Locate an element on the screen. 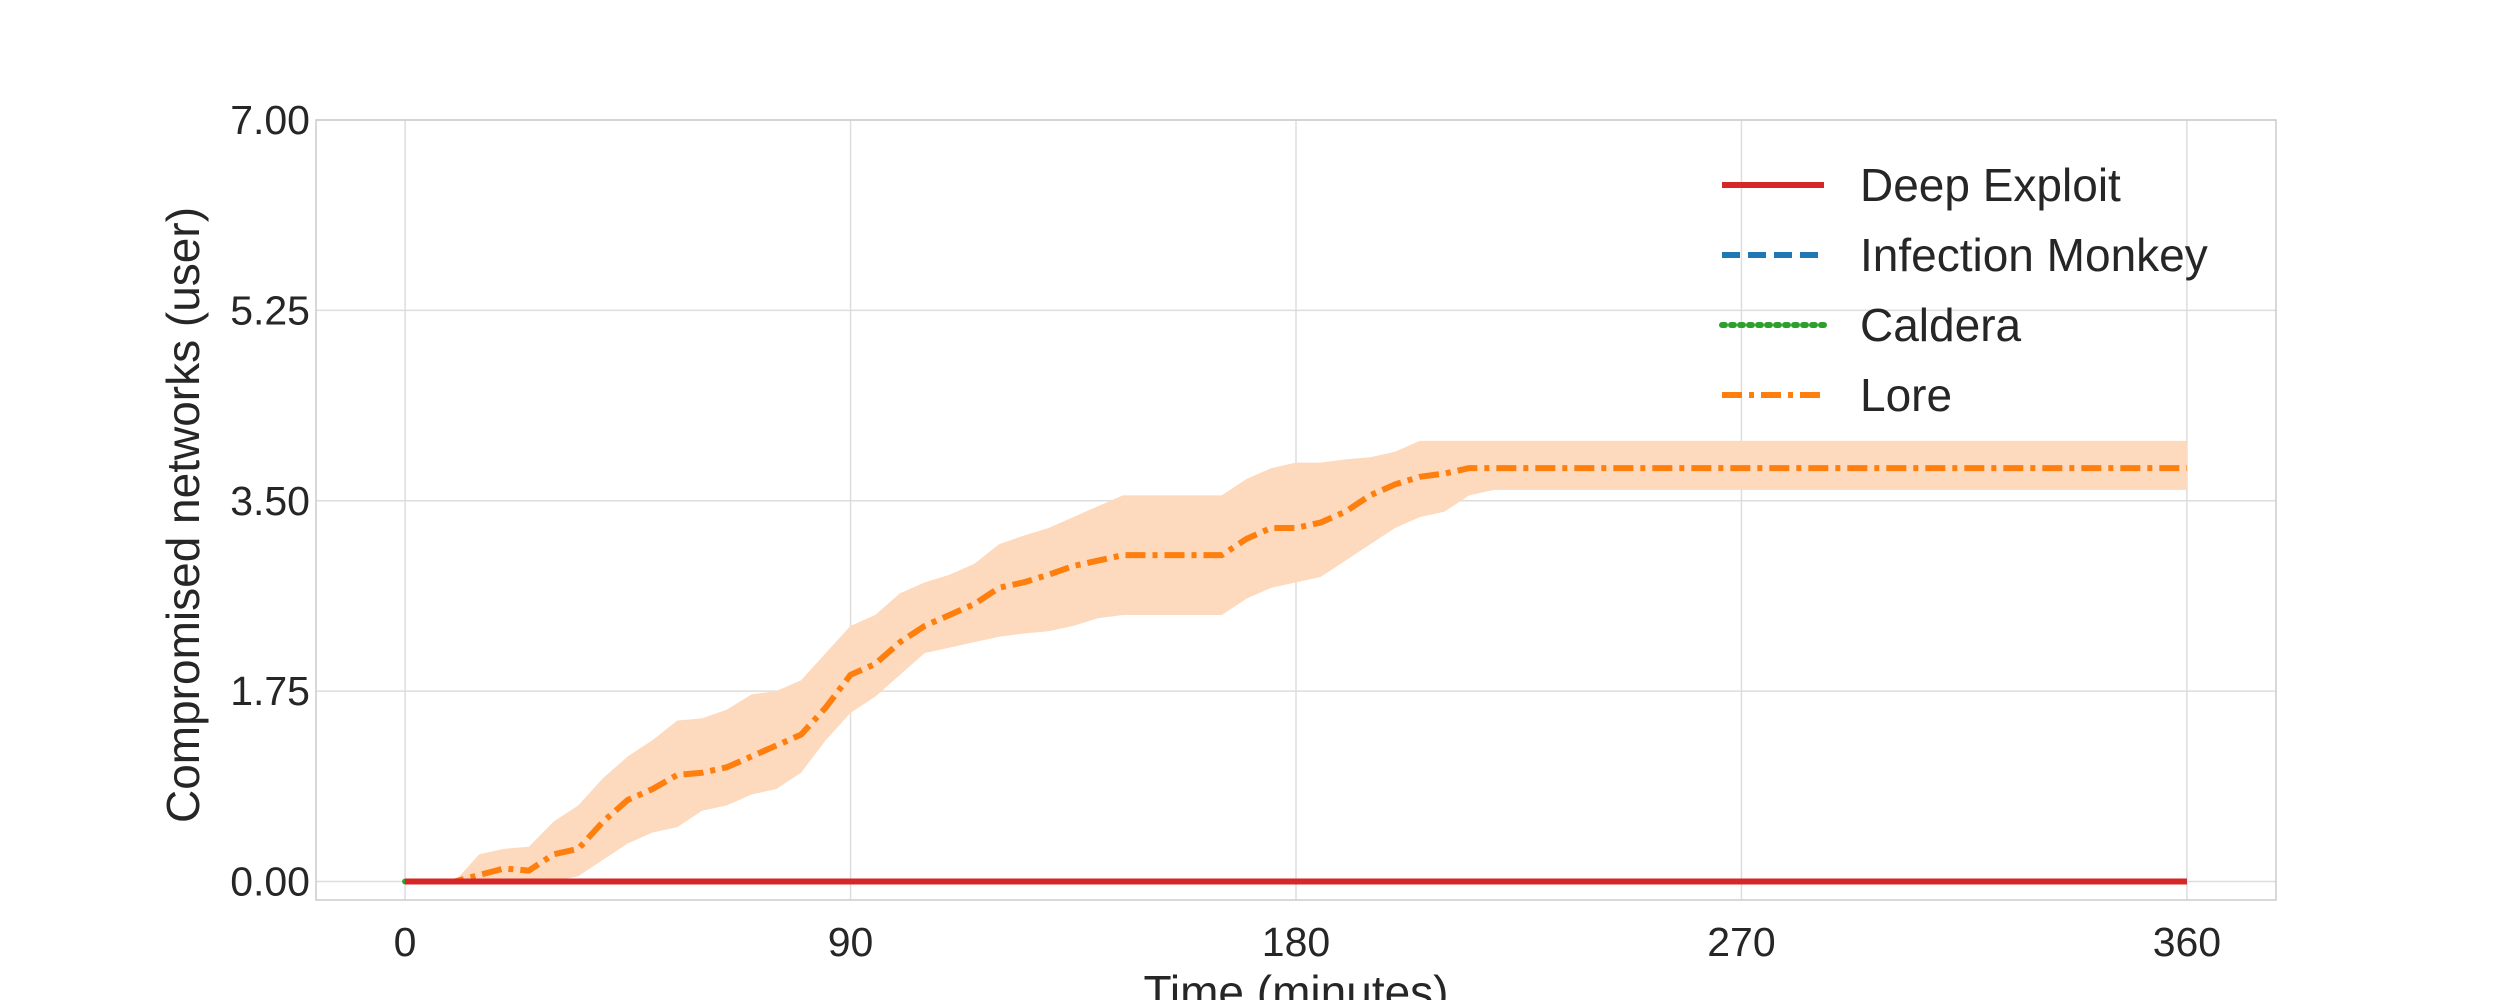  x-tick-label: 360 is located at coordinates (2187, 942).